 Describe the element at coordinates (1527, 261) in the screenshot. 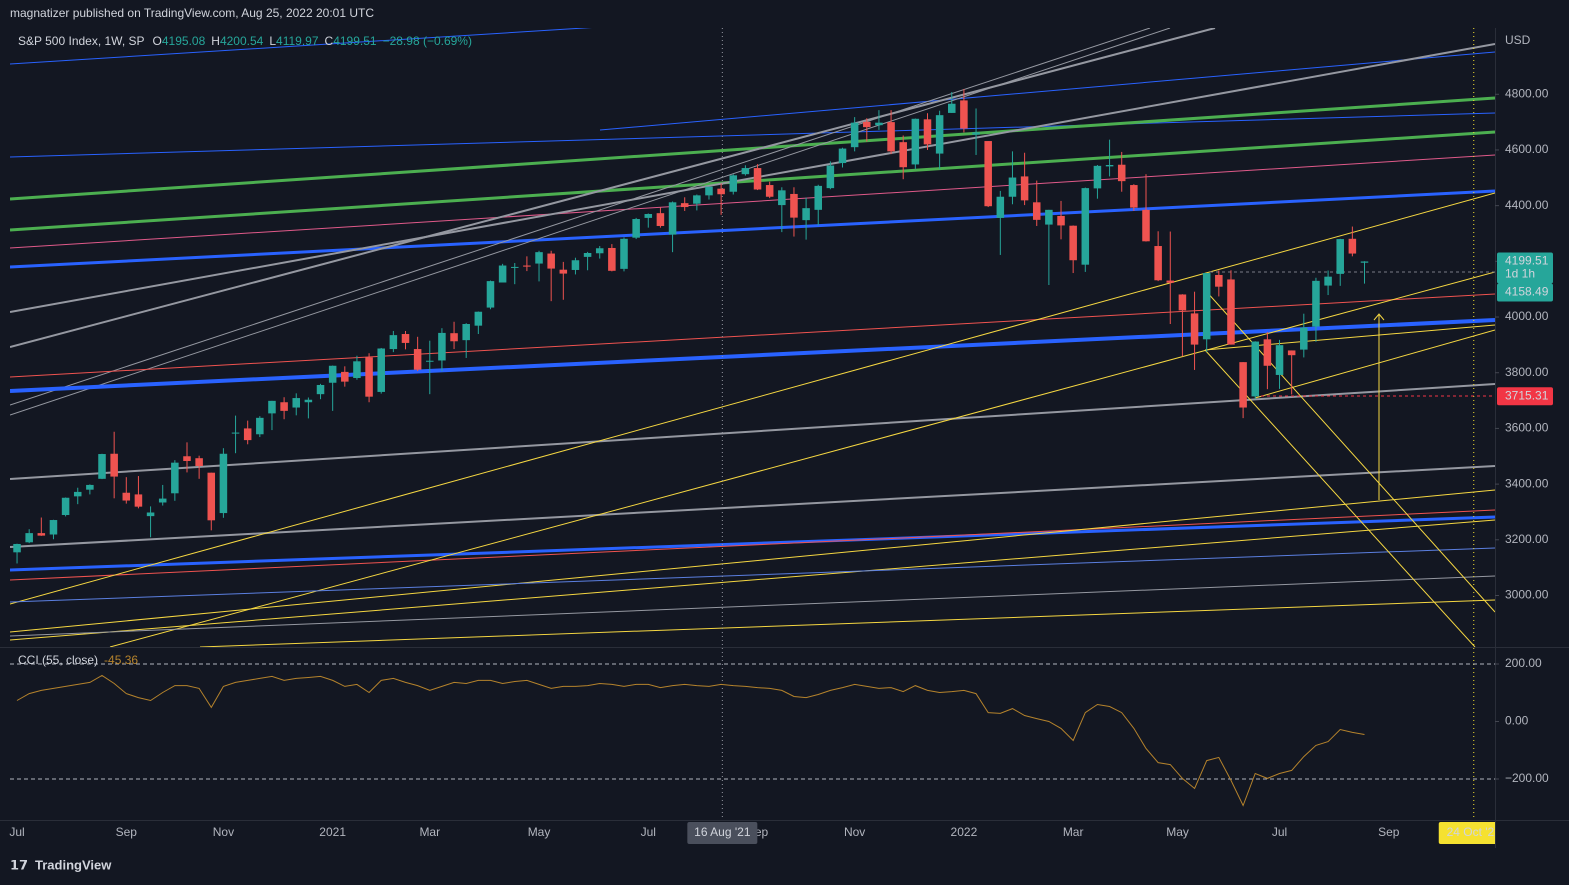

I see `last-price-label: 4199.51` at that location.